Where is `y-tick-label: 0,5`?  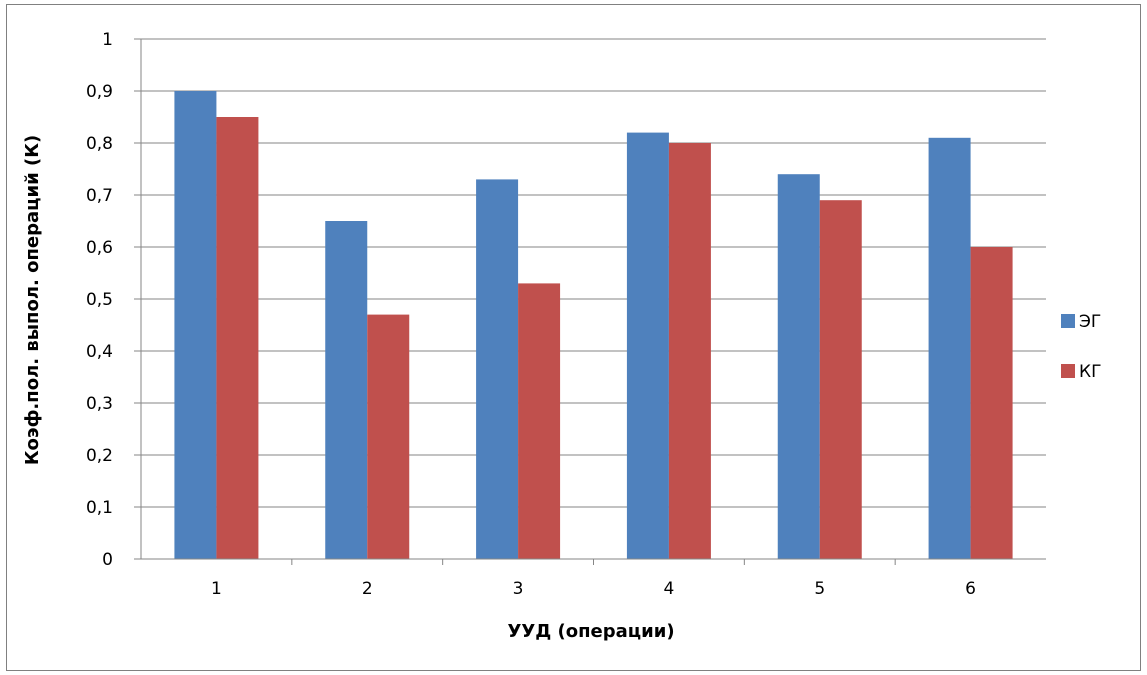
y-tick-label: 0,5 is located at coordinates (99, 300).